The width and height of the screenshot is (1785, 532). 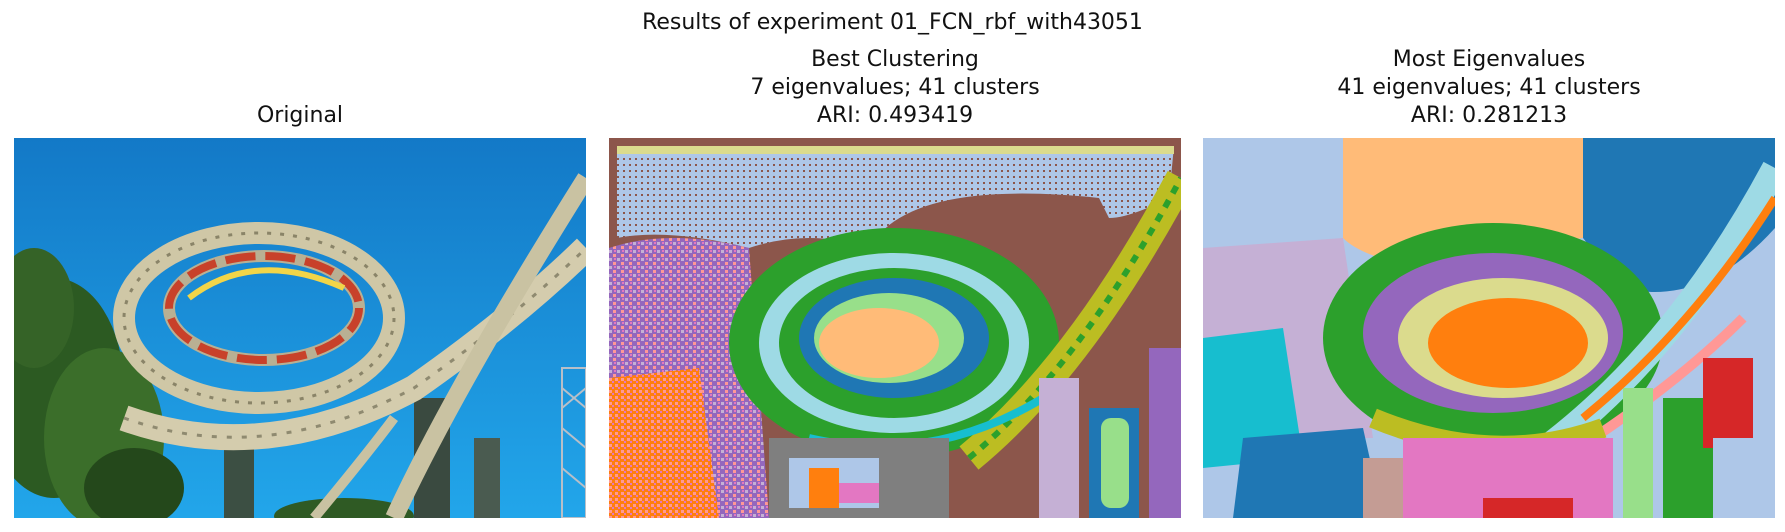 I want to click on most-eigenvalues-title-line-2: 41 eigenvalues; 41 clusters, so click(x=1489, y=87).